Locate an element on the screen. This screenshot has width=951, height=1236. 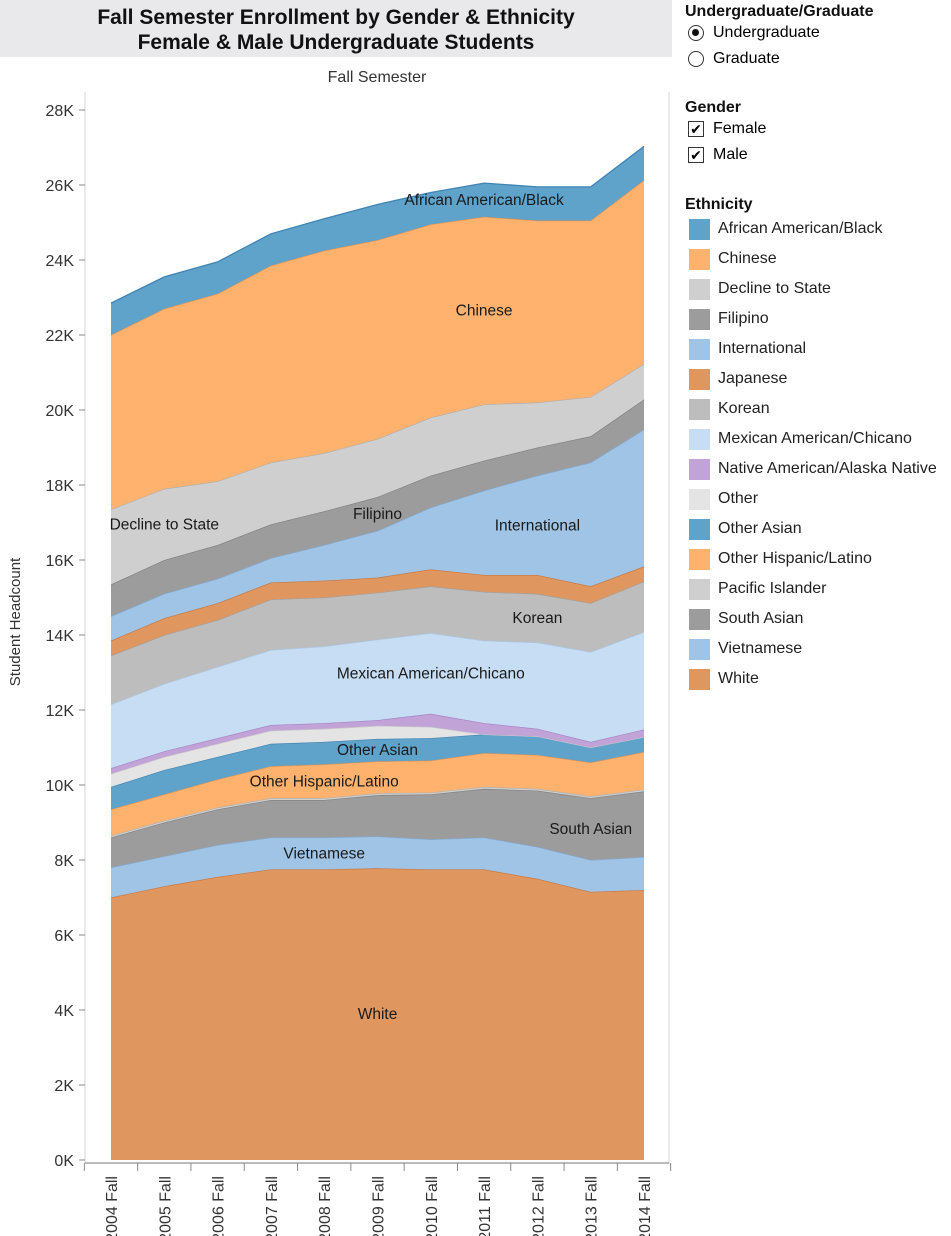
legend-label: African American/Black is located at coordinates (800, 228).